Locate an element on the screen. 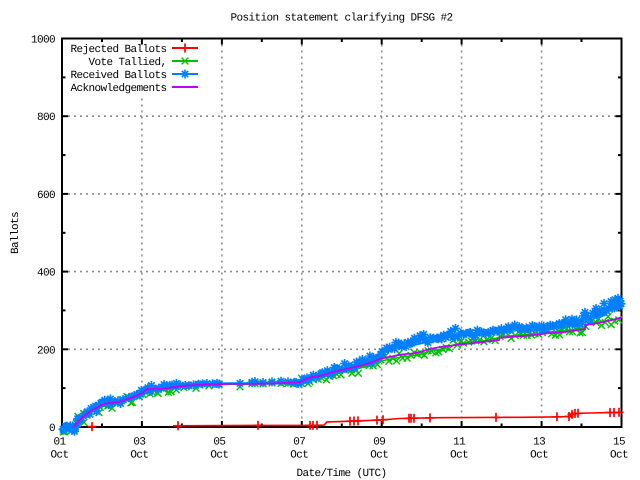 The width and height of the screenshot is (640, 480). svg-text: 03 is located at coordinates (139, 443).